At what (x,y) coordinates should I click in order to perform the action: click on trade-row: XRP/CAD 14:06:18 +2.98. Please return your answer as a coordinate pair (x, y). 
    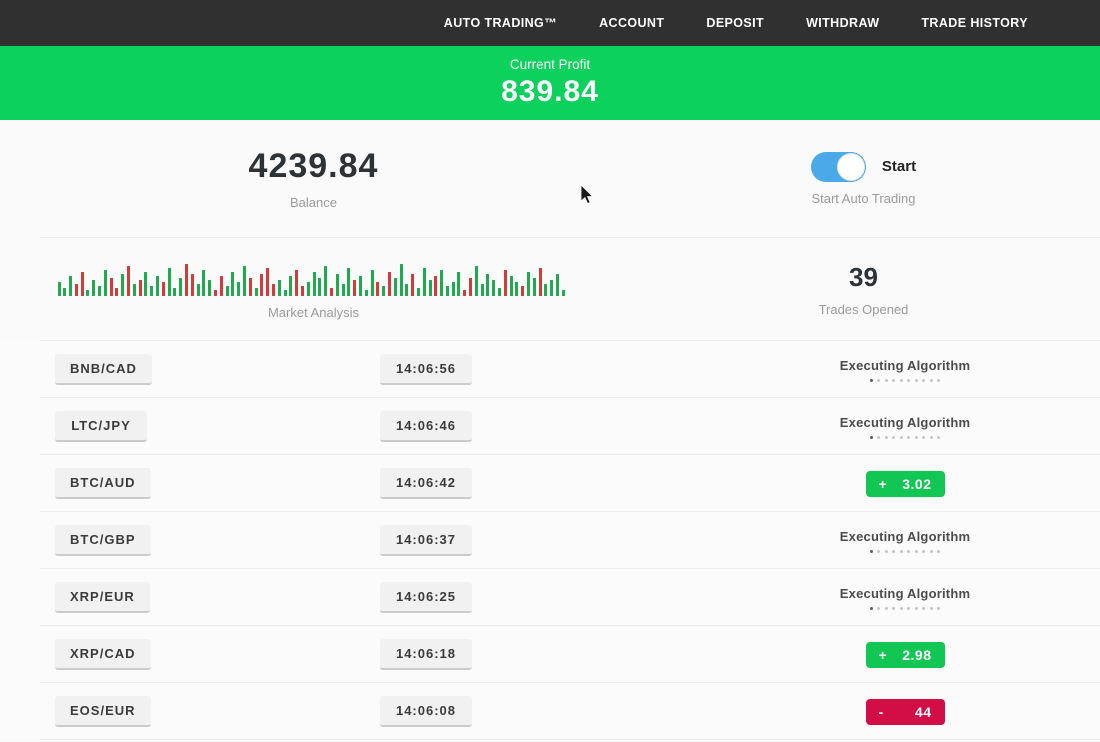
    Looking at the image, I should click on (550, 654).